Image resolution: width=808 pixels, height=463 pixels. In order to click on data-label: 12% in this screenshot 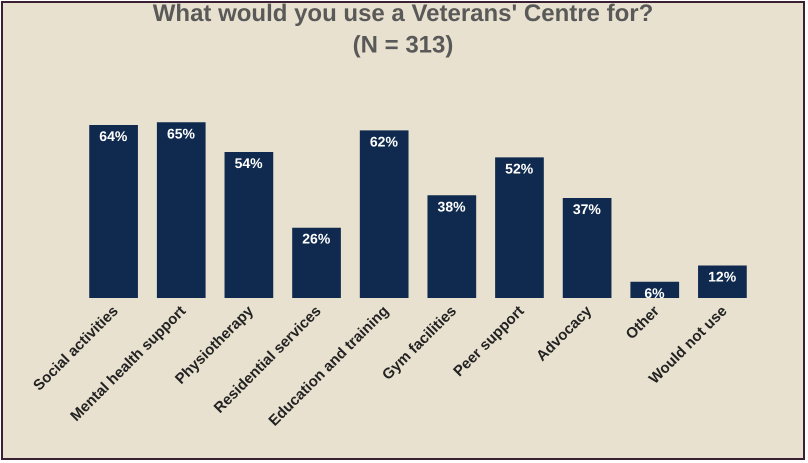, I will do `click(722, 276)`.